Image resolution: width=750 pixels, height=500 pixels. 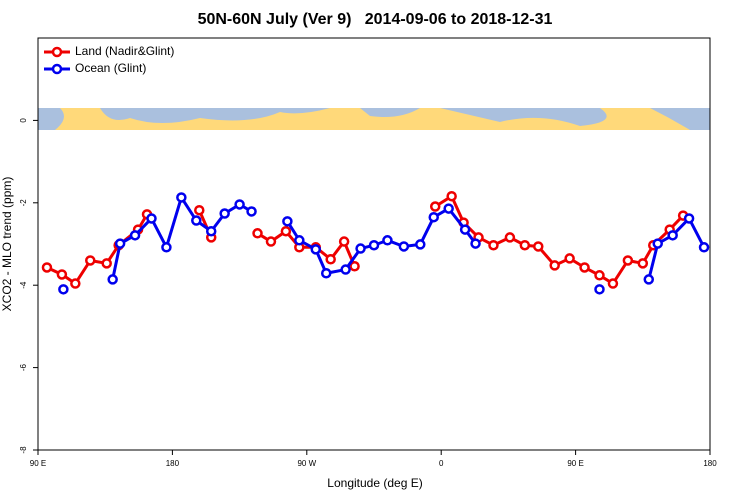 What do you see at coordinates (23, 120) in the screenshot?
I see `y-tick-label: 0` at bounding box center [23, 120].